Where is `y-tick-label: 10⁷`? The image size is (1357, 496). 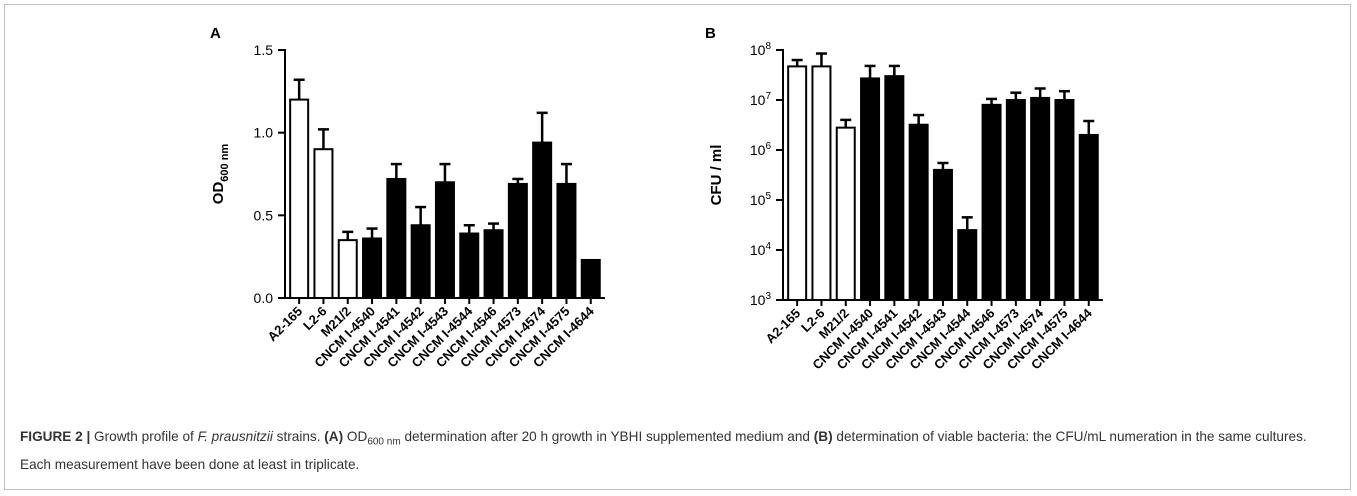
y-tick-label: 10⁷ is located at coordinates (761, 99).